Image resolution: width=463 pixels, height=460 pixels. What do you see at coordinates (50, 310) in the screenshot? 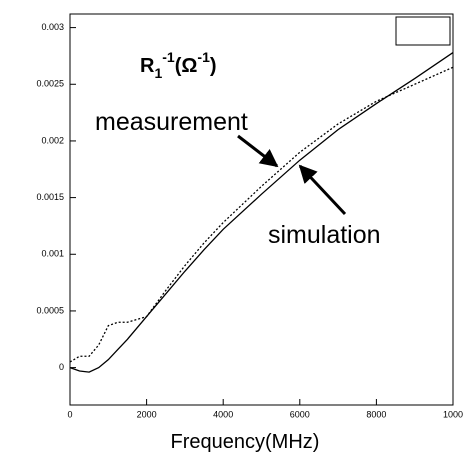
I see `y-tick-label: 0.0005` at bounding box center [50, 310].